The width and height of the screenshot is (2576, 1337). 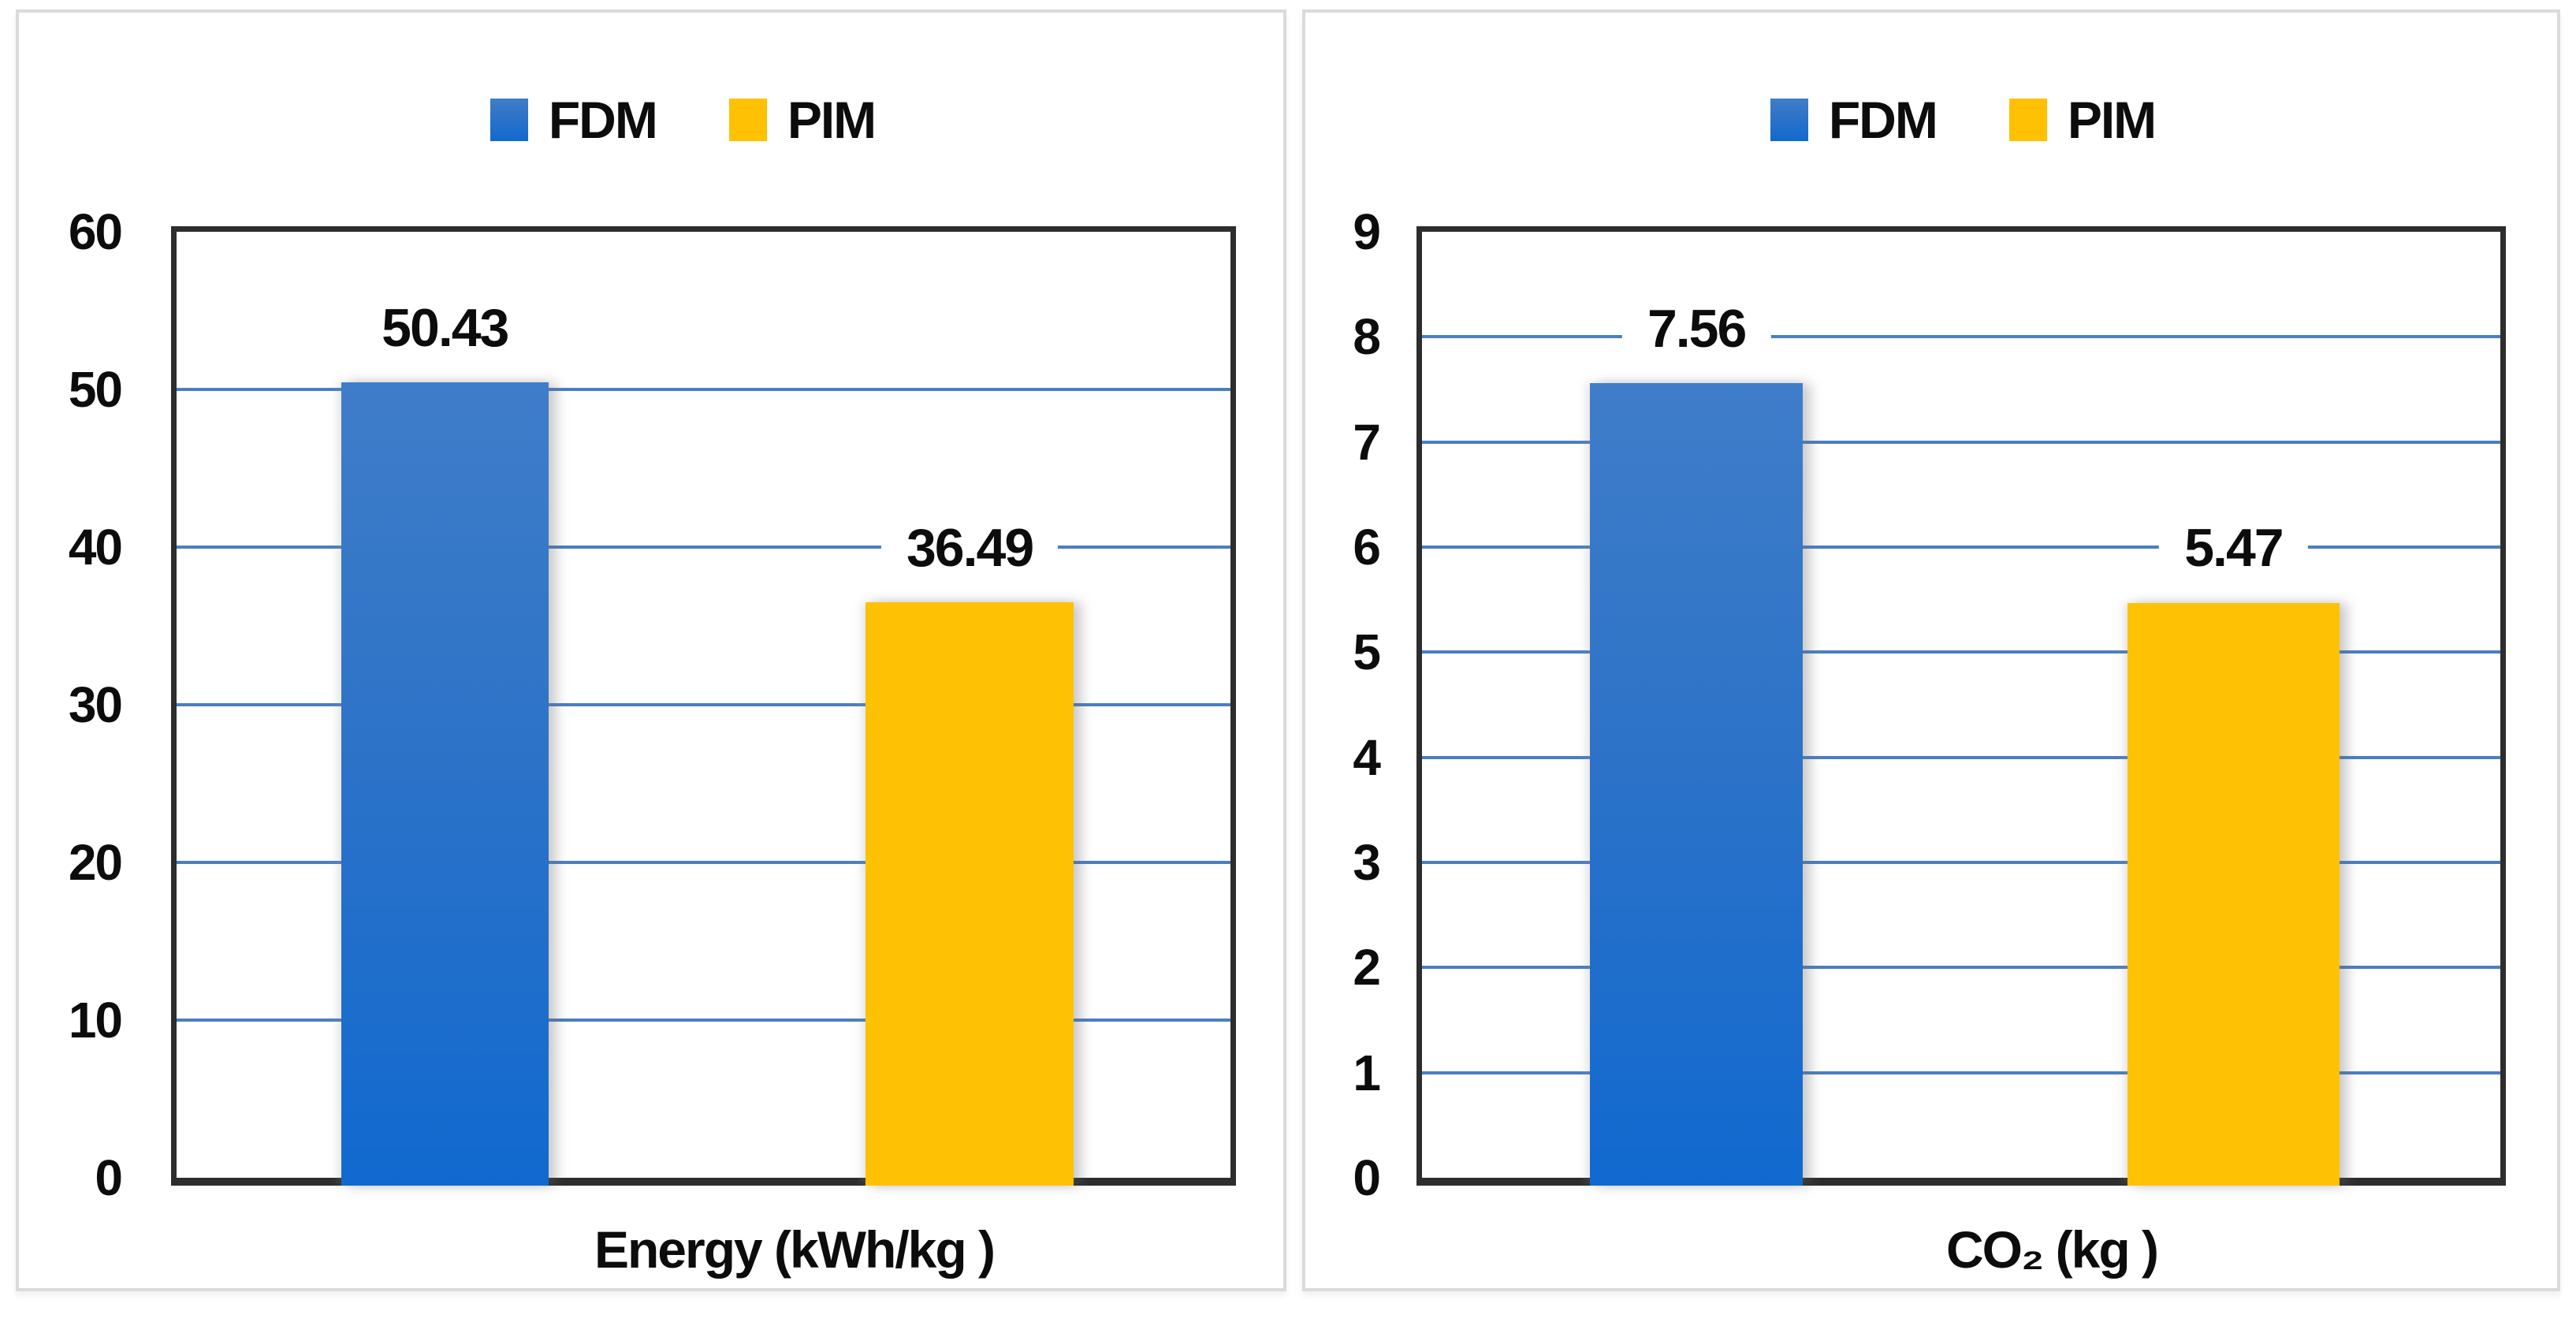 What do you see at coordinates (1367, 337) in the screenshot?
I see `y-tick-label-8: 8` at bounding box center [1367, 337].